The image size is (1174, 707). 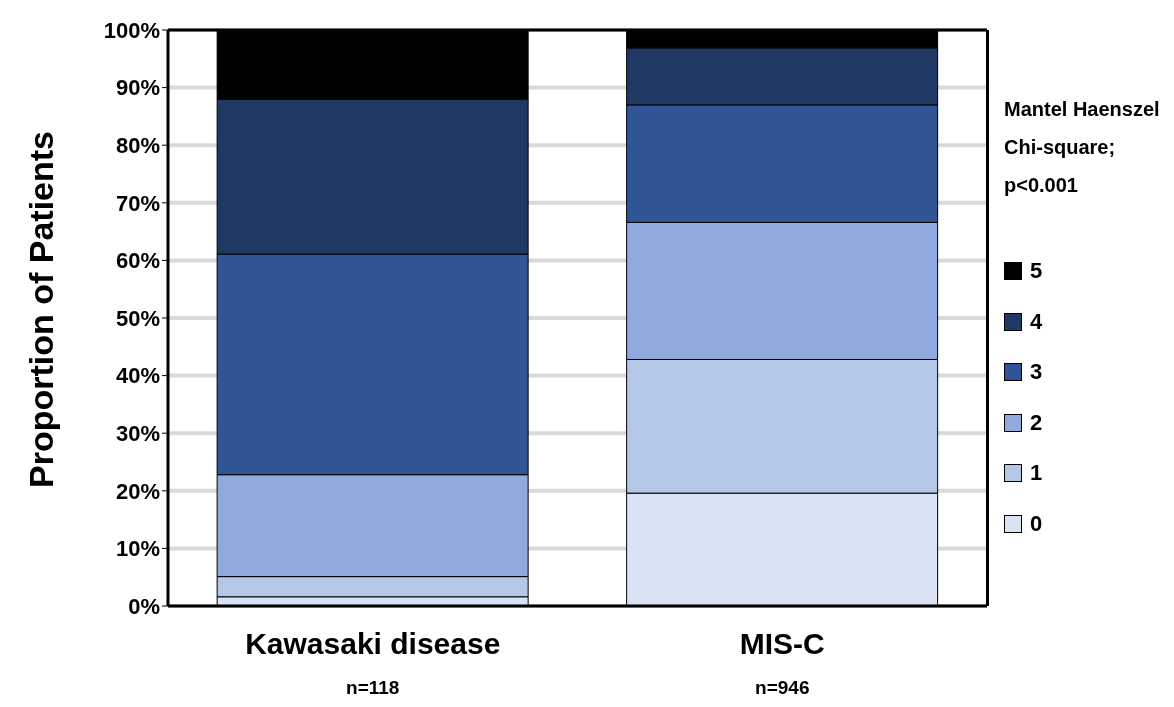 What do you see at coordinates (137, 549) in the screenshot?
I see `y-tick-label: 10%` at bounding box center [137, 549].